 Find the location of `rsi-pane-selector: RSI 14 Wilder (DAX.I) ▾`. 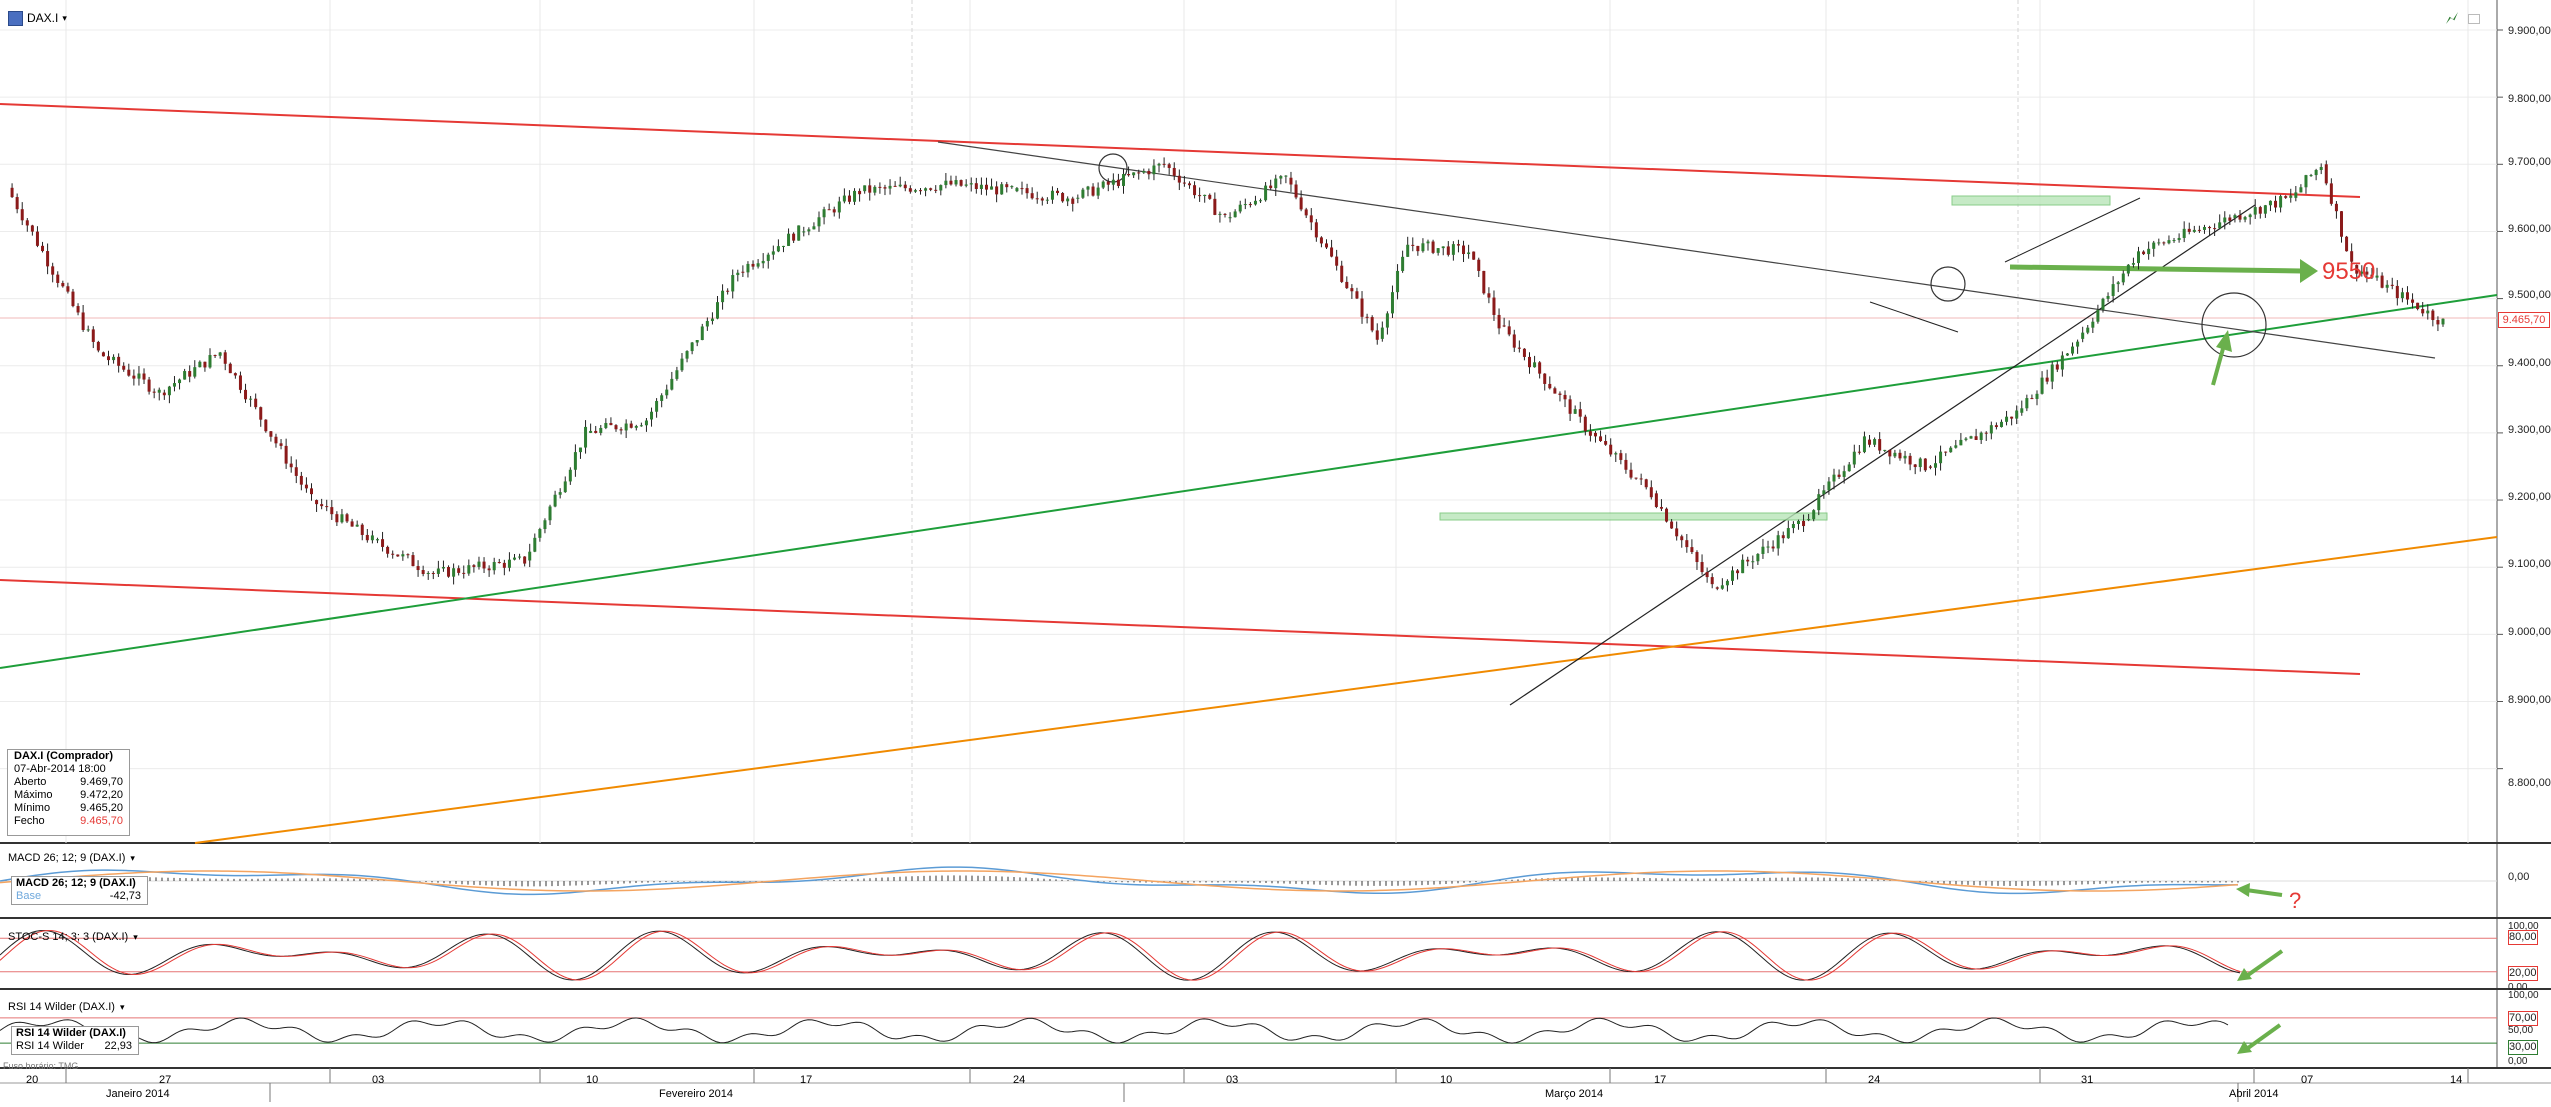

rsi-pane-selector: RSI 14 Wilder (DAX.I) ▾ is located at coordinates (66, 1007).